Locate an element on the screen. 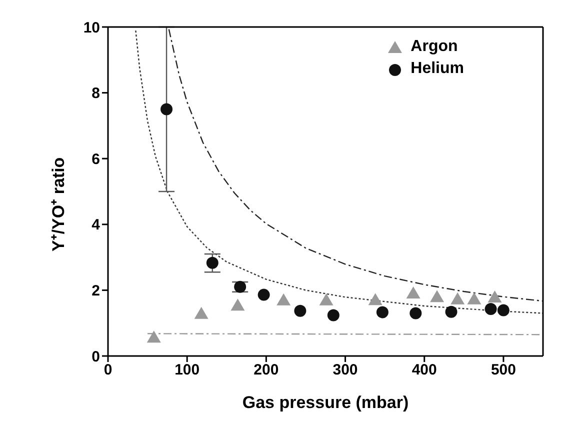 The image size is (572, 444). x-tick-label: 0 is located at coordinates (108, 370).